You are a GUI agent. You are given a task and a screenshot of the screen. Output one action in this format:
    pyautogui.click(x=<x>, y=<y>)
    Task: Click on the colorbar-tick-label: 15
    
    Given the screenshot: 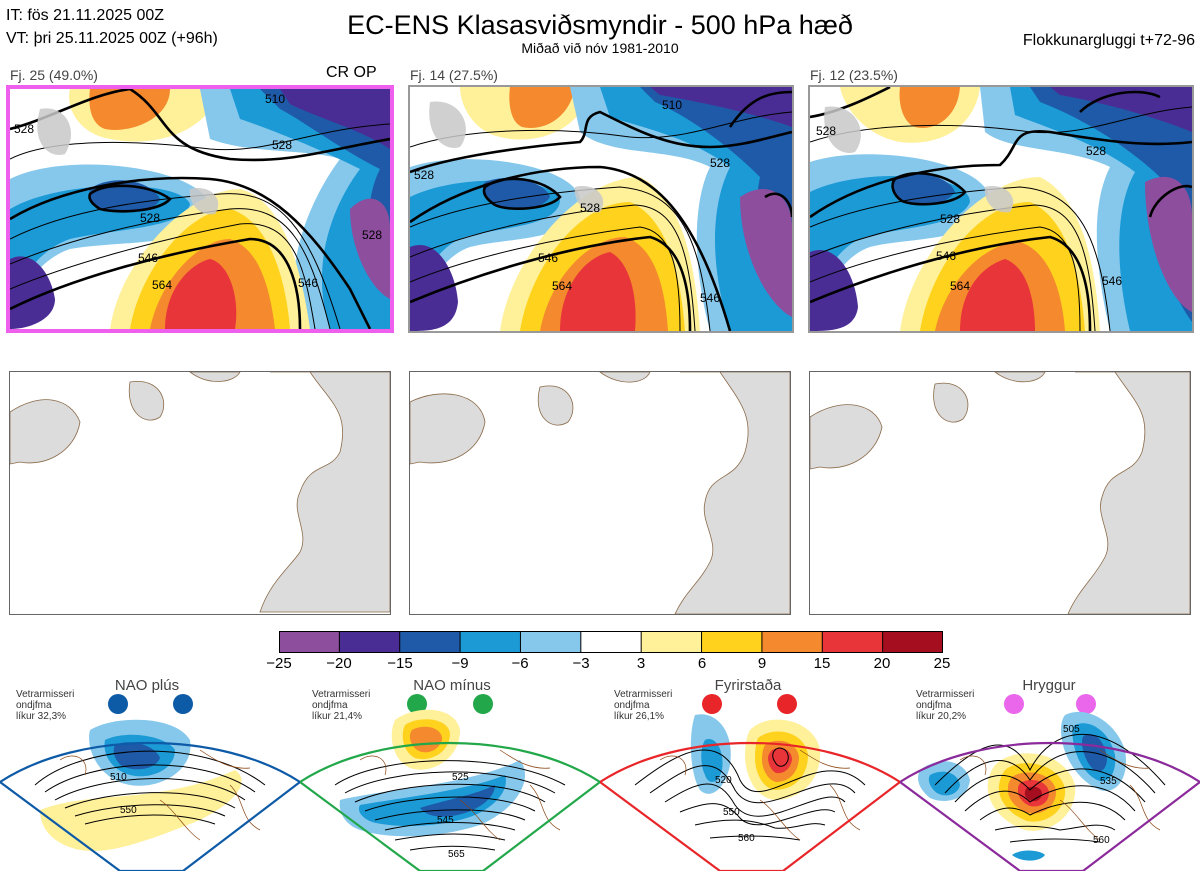 What is the action you would take?
    pyautogui.click(x=822, y=663)
    